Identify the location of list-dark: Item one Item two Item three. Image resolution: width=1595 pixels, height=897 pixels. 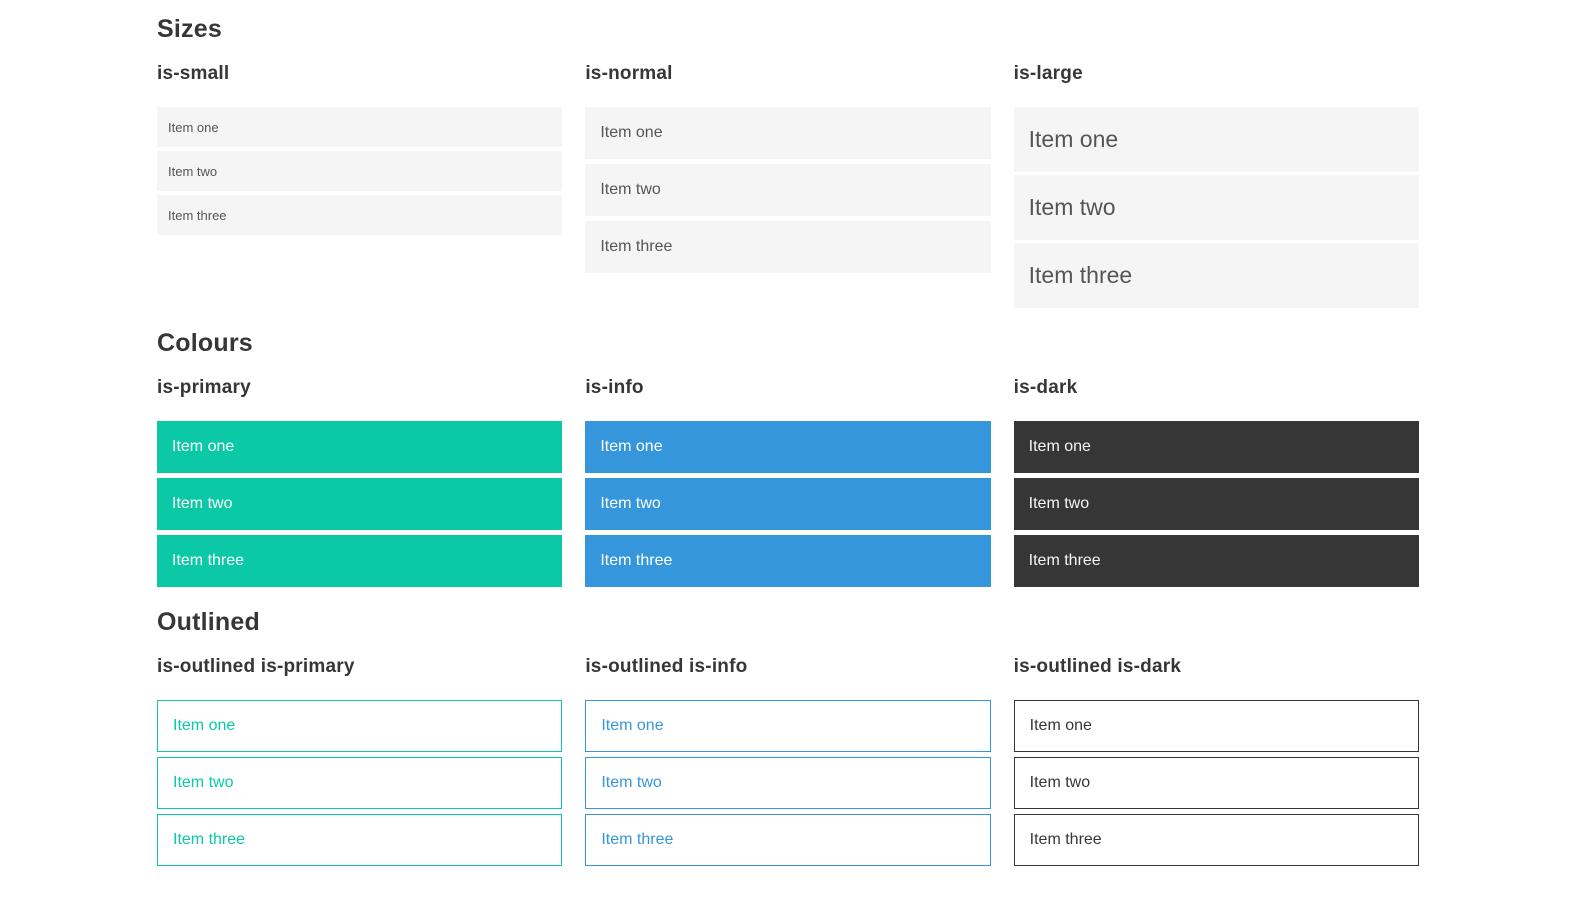
(1216, 504).